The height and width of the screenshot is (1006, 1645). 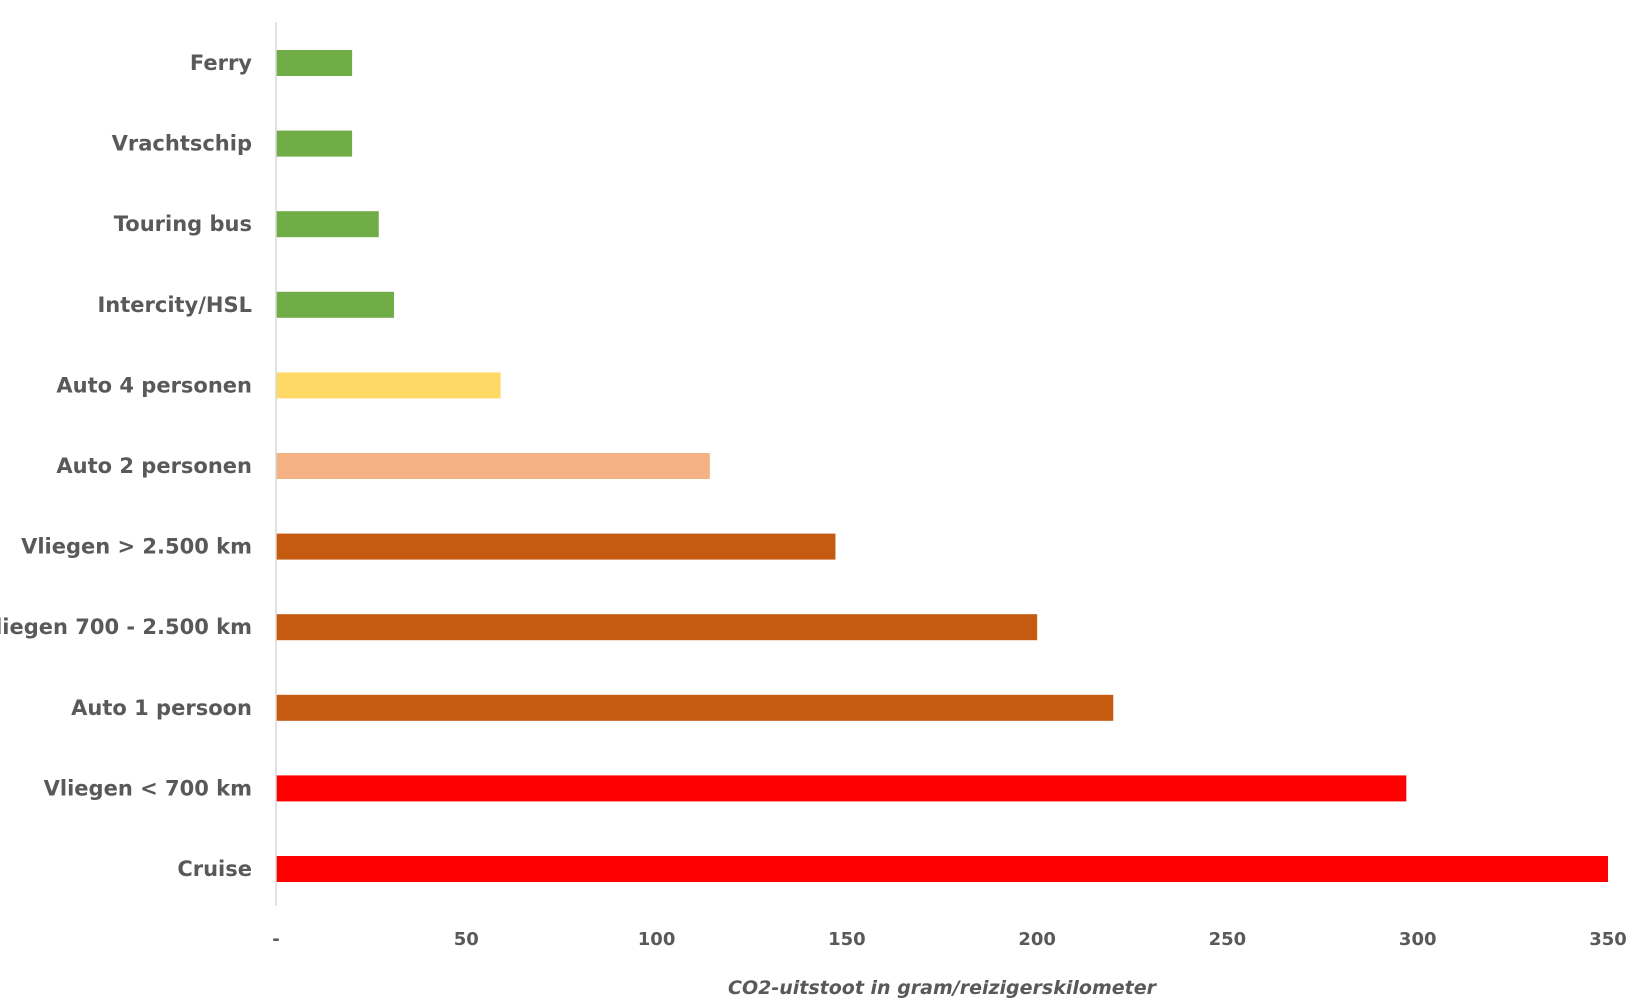 What do you see at coordinates (275, 939) in the screenshot?
I see `x-tick-label: -` at bounding box center [275, 939].